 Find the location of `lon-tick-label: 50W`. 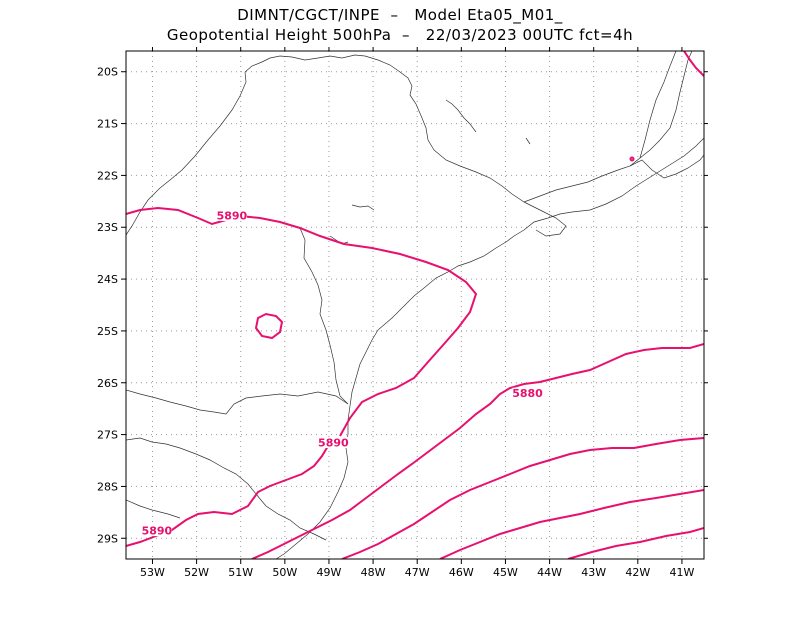

lon-tick-label: 50W is located at coordinates (284, 572).